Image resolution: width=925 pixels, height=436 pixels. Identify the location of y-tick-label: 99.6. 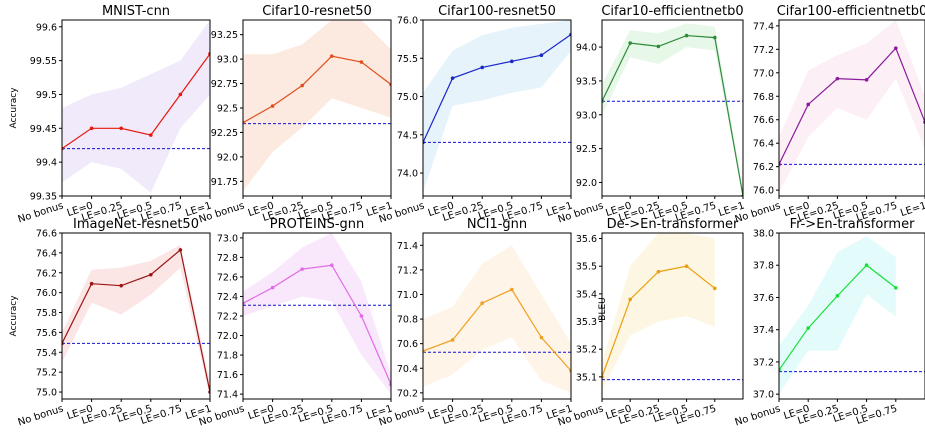
(46, 27).